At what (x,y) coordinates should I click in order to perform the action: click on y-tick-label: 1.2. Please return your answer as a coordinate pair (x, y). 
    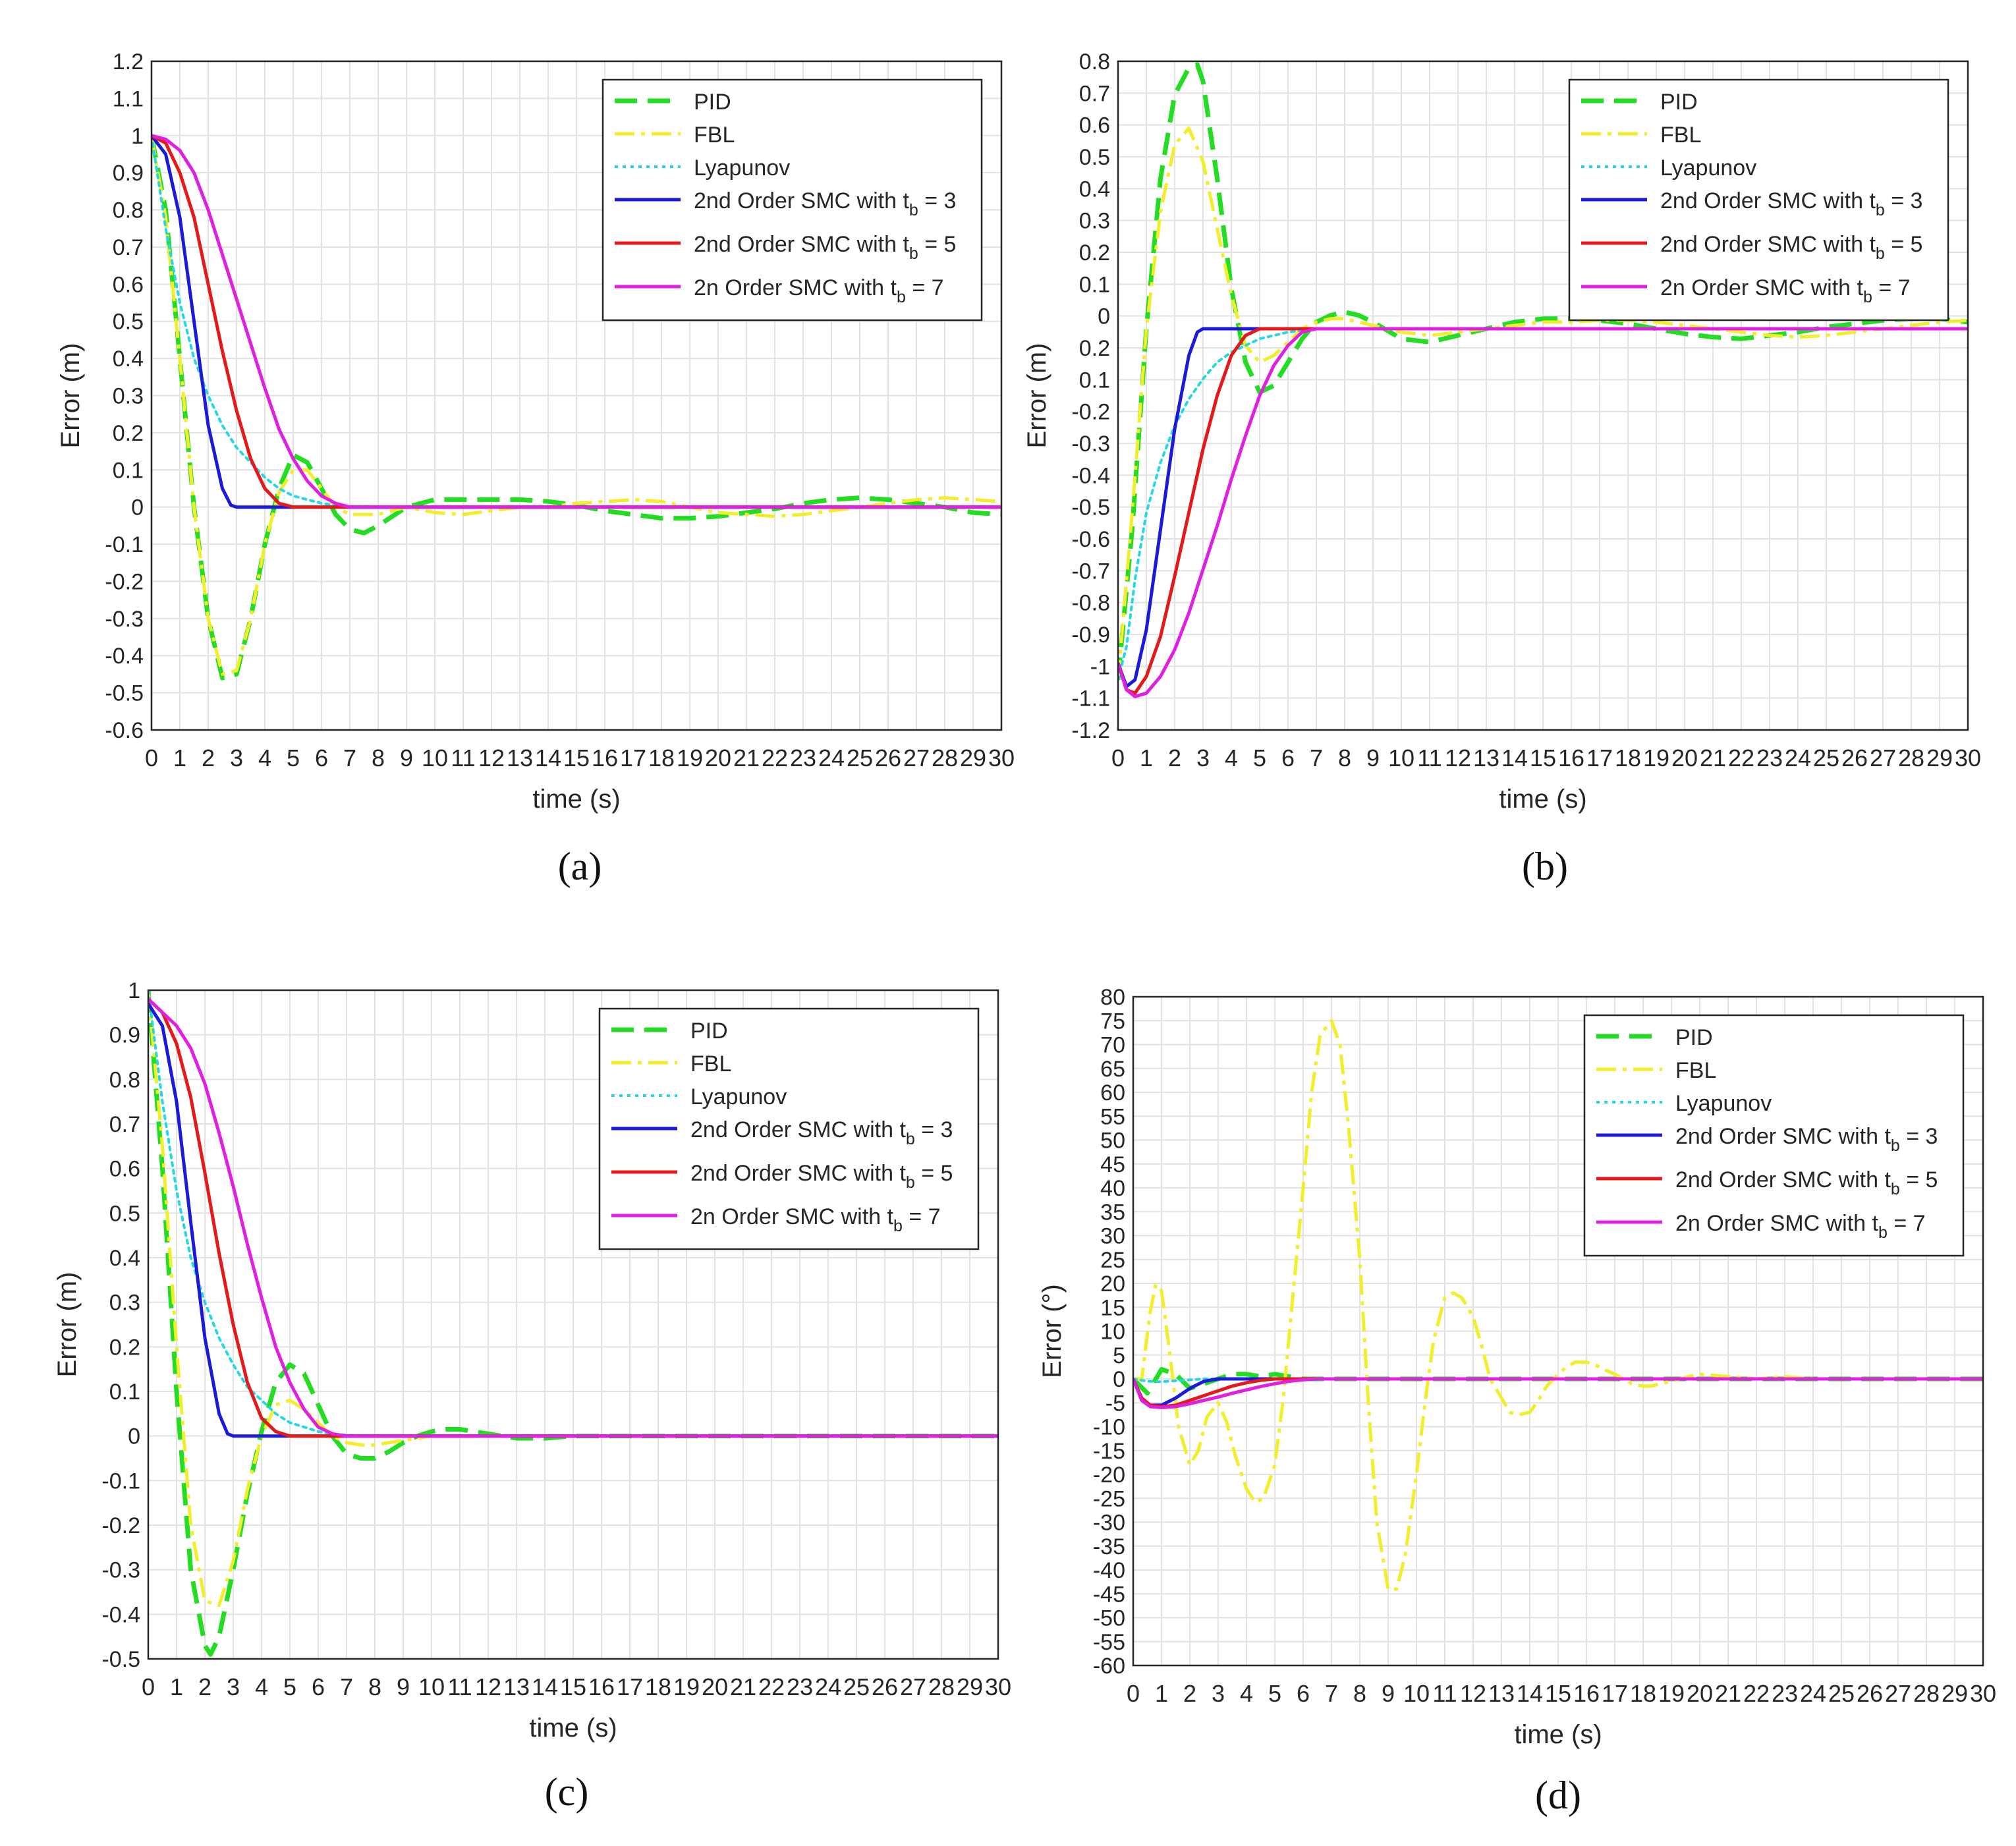
    Looking at the image, I should click on (128, 62).